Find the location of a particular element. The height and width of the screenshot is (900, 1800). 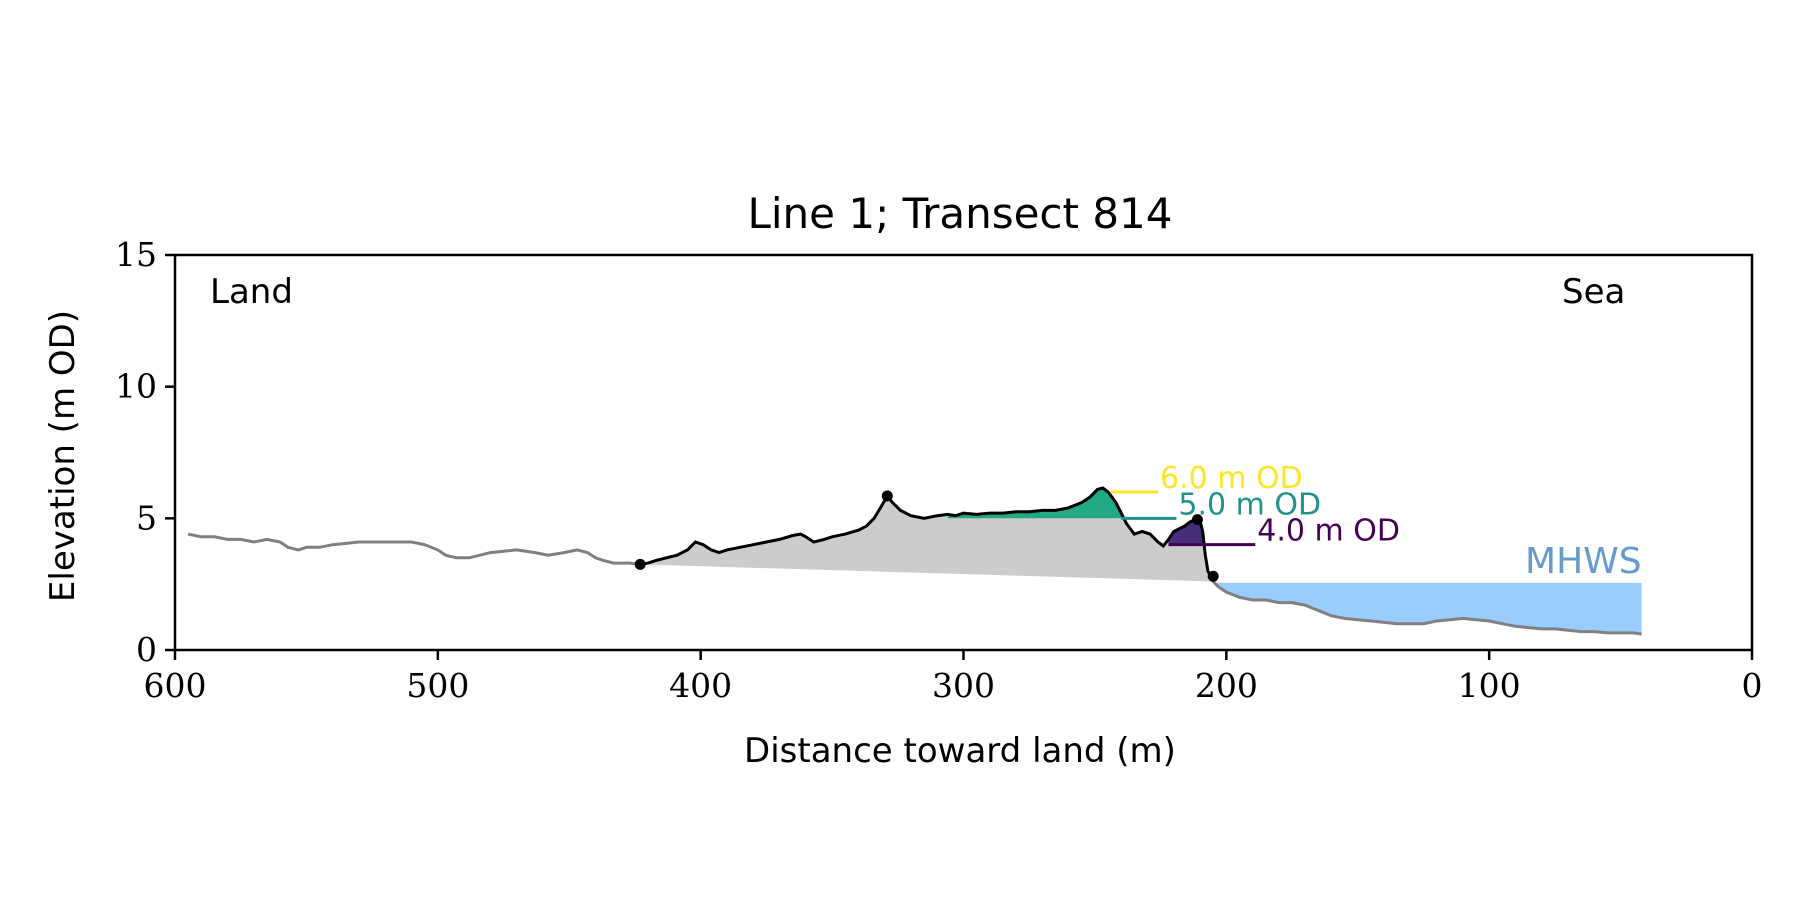

mhws-water-fill is located at coordinates (1427, 608).